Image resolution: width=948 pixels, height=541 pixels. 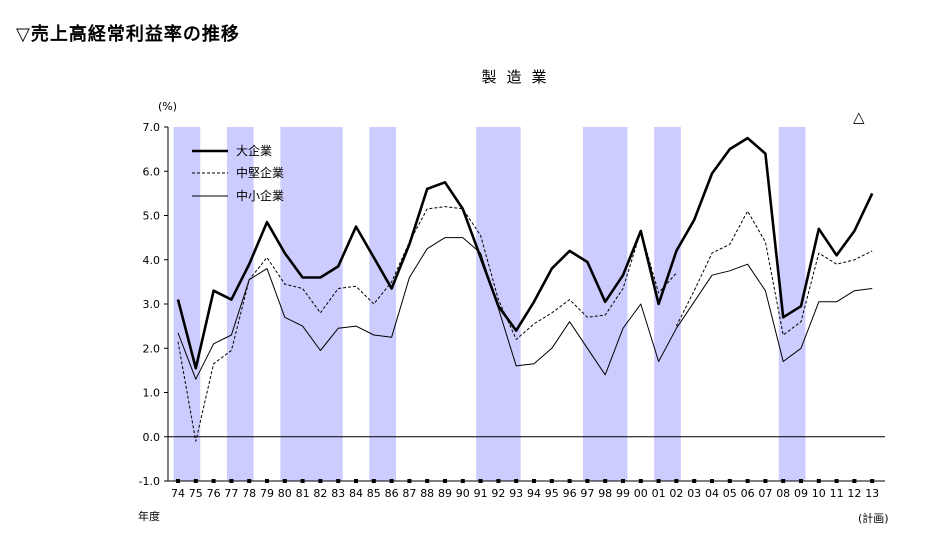 I want to click on x-tick-label: 85, so click(x=374, y=493).